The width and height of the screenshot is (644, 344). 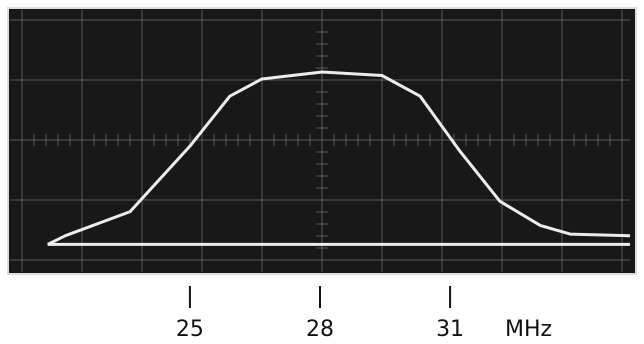 What do you see at coordinates (320, 329) in the screenshot?
I see `x-tick-label: 28` at bounding box center [320, 329].